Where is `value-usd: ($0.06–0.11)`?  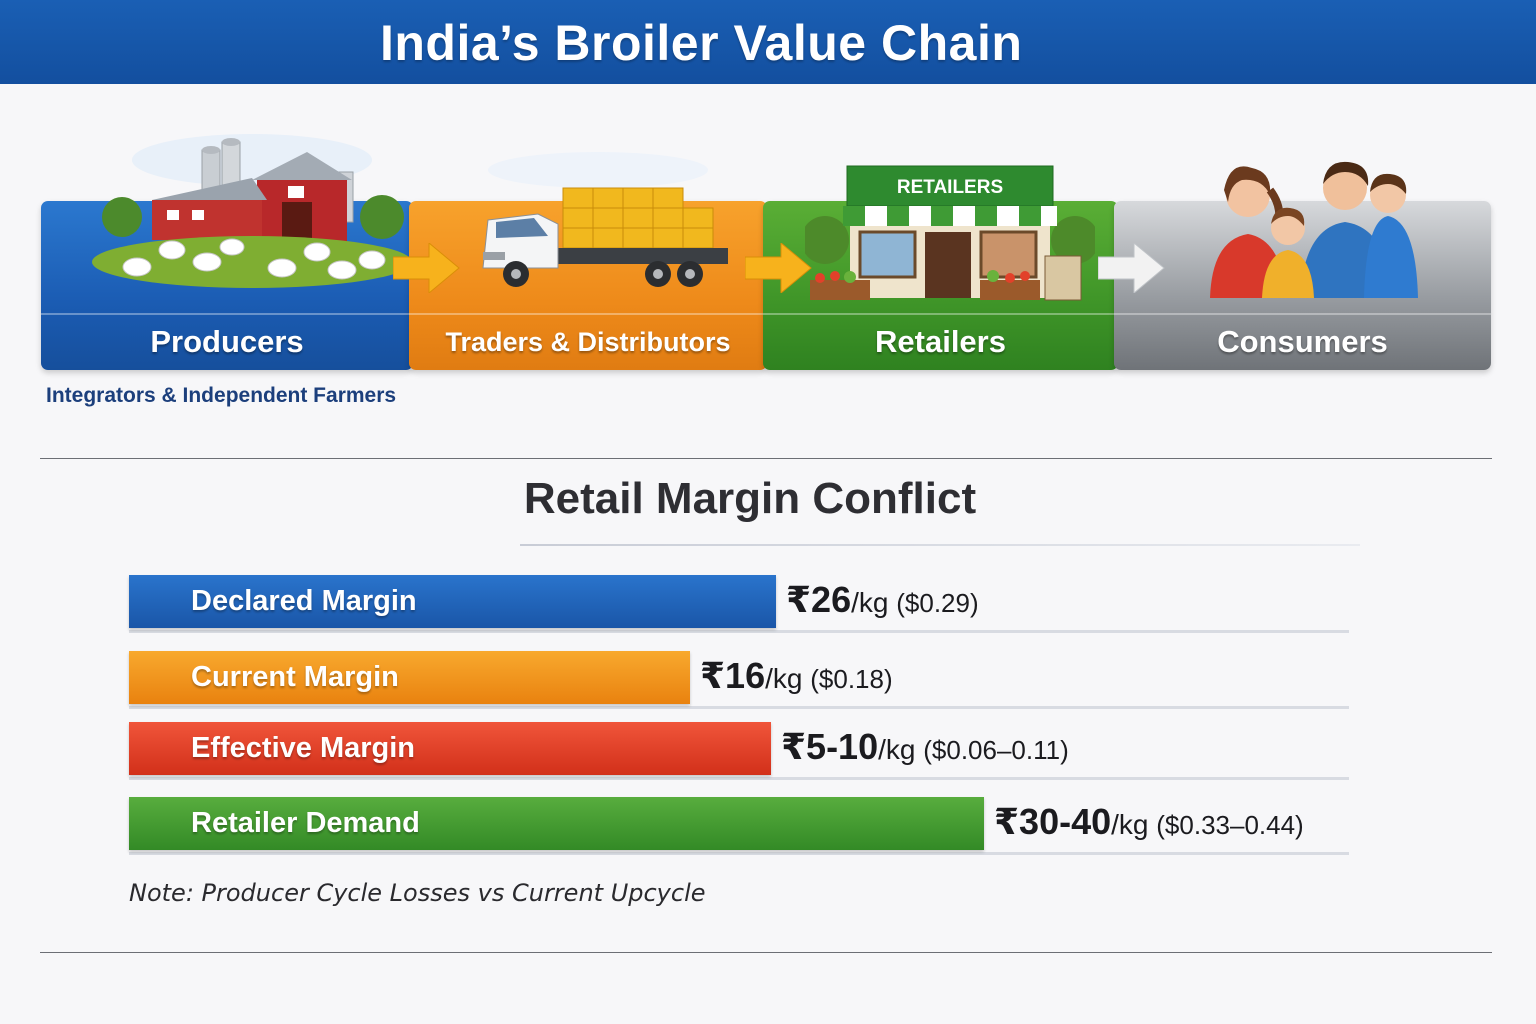 value-usd: ($0.06–0.11) is located at coordinates (996, 750).